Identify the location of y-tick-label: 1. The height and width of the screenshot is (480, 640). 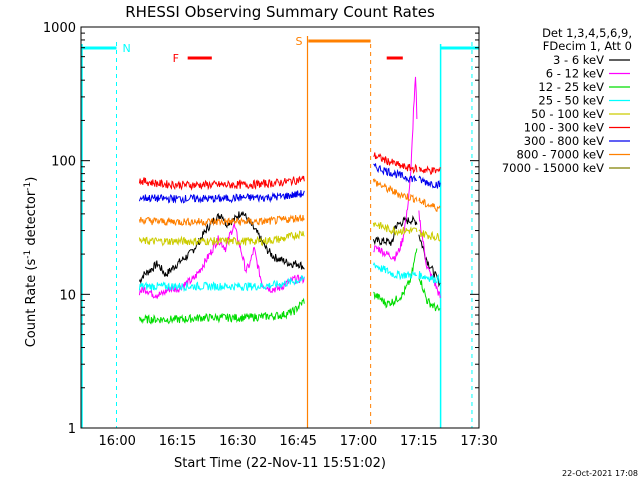
(72, 429).